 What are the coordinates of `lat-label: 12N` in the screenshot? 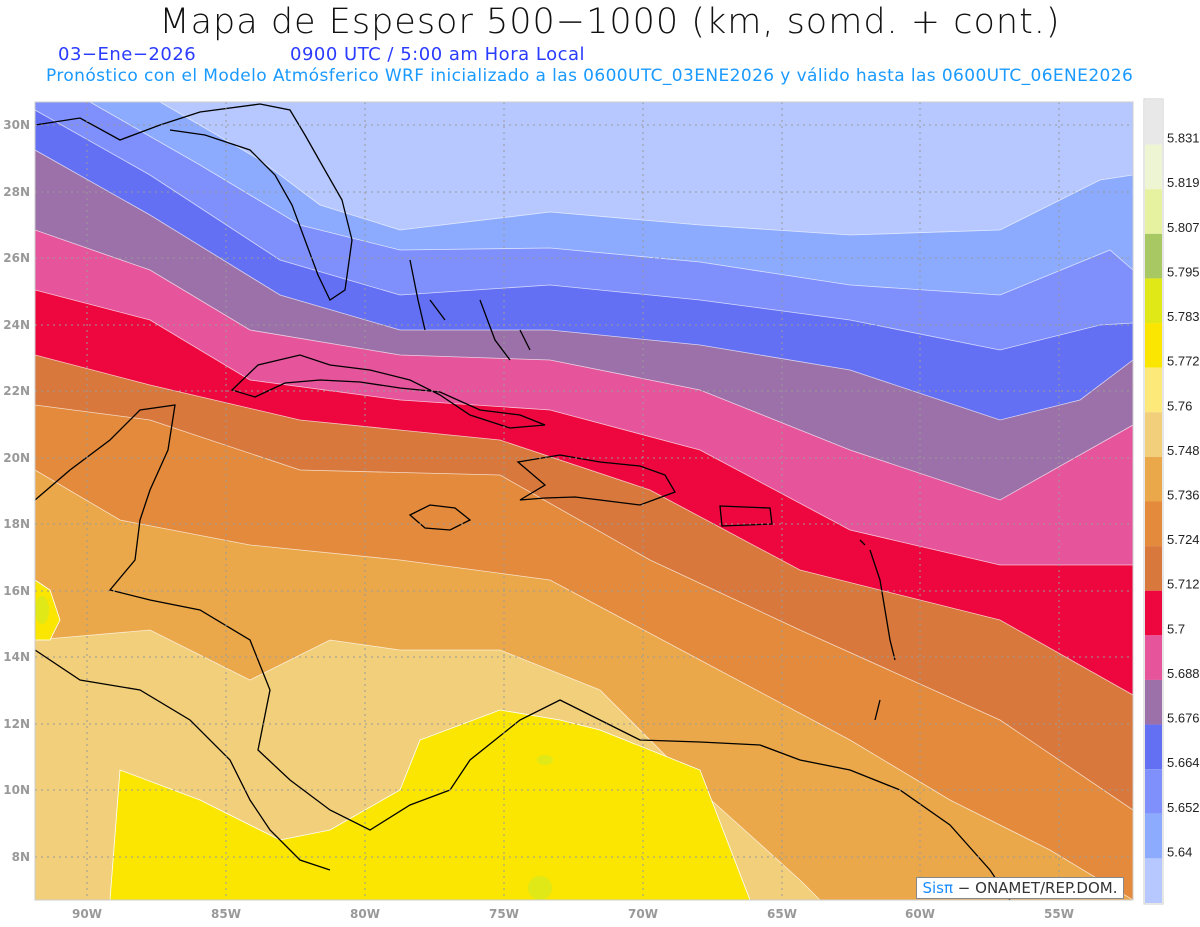 It's located at (16, 724).